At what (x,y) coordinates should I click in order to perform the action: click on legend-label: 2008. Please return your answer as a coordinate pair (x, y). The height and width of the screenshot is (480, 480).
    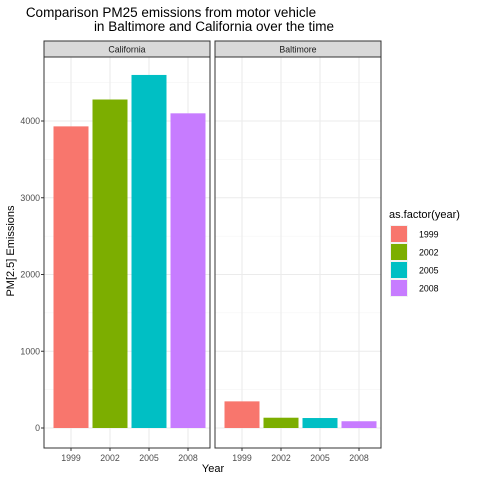
    Looking at the image, I should click on (429, 289).